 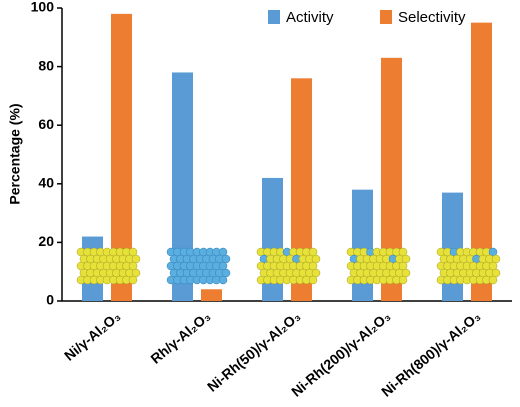 What do you see at coordinates (46, 241) in the screenshot?
I see `y-tick-label: 20` at bounding box center [46, 241].